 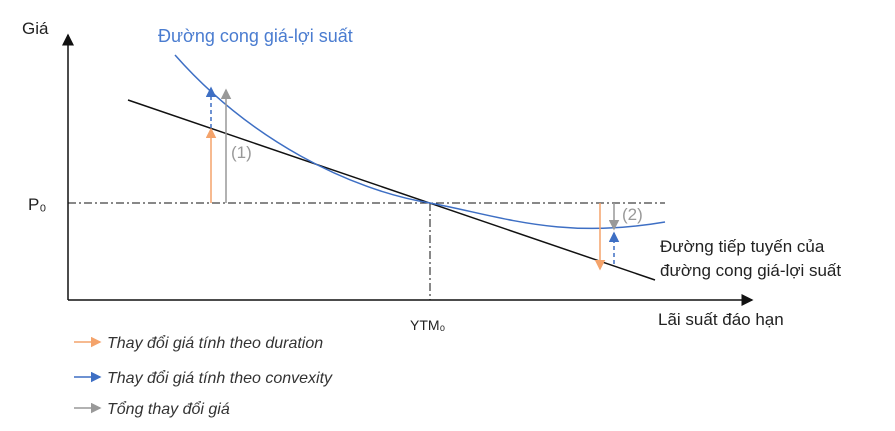 What do you see at coordinates (742, 246) in the screenshot?
I see `tangent-label: Đường tiếp tuyến của` at bounding box center [742, 246].